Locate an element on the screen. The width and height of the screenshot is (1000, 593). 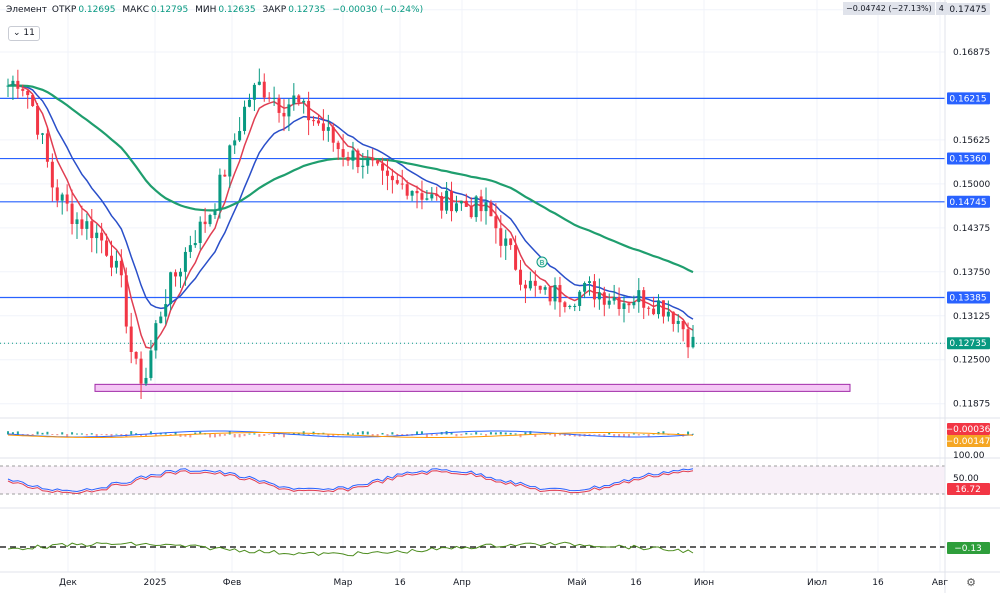
time-tick-label: Апр is located at coordinates (462, 583).